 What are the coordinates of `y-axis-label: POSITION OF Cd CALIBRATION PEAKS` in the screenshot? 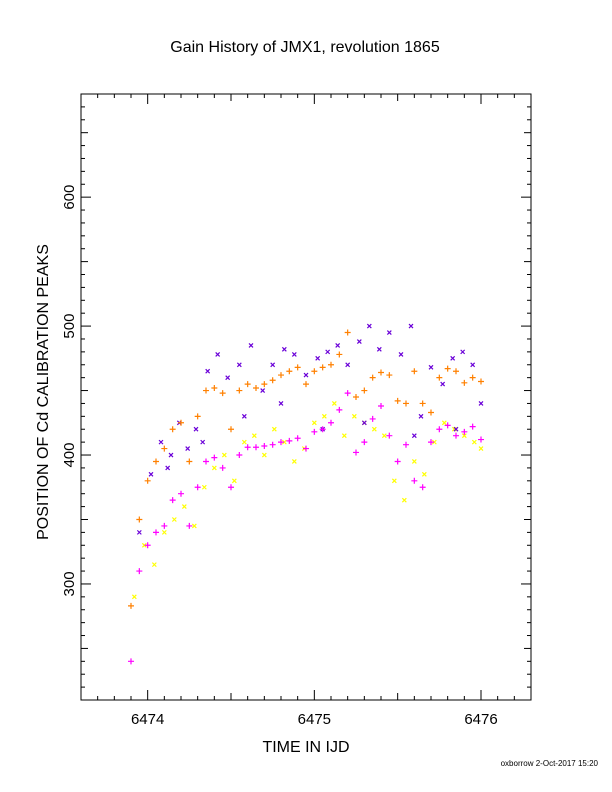 It's located at (43, 392).